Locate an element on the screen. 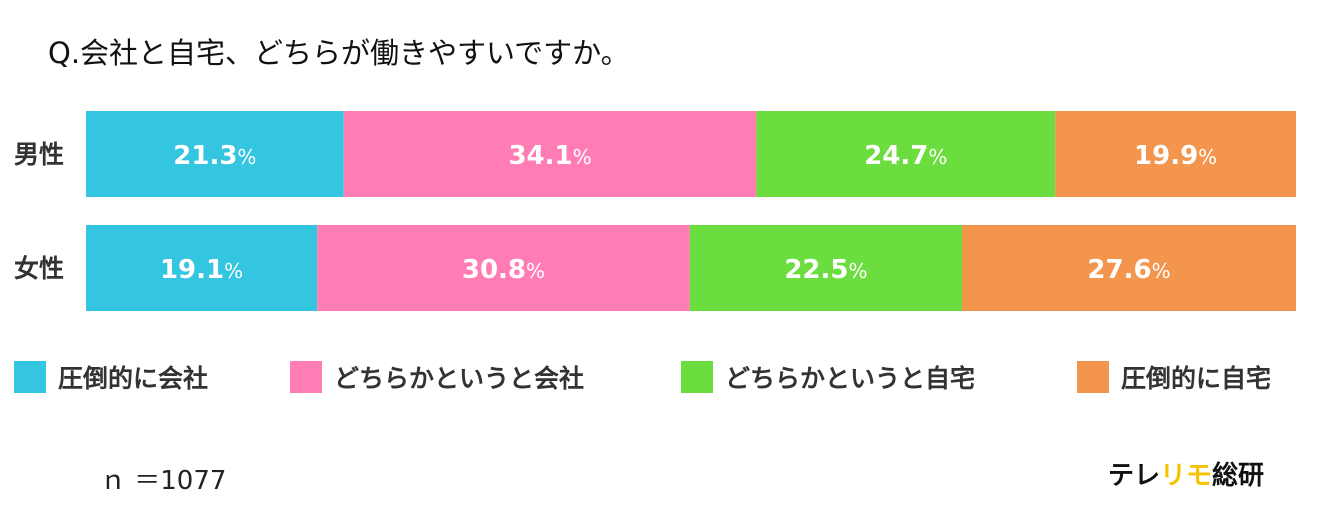 Image resolution: width=1327 pixels, height=517 pixels. legend-item-1: どちらかというと会社 is located at coordinates (437, 377).